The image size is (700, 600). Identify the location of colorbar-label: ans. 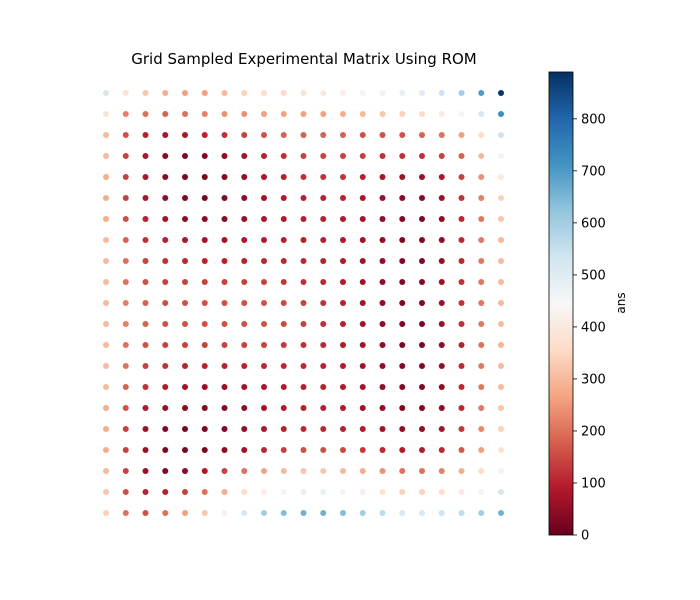
(621, 302).